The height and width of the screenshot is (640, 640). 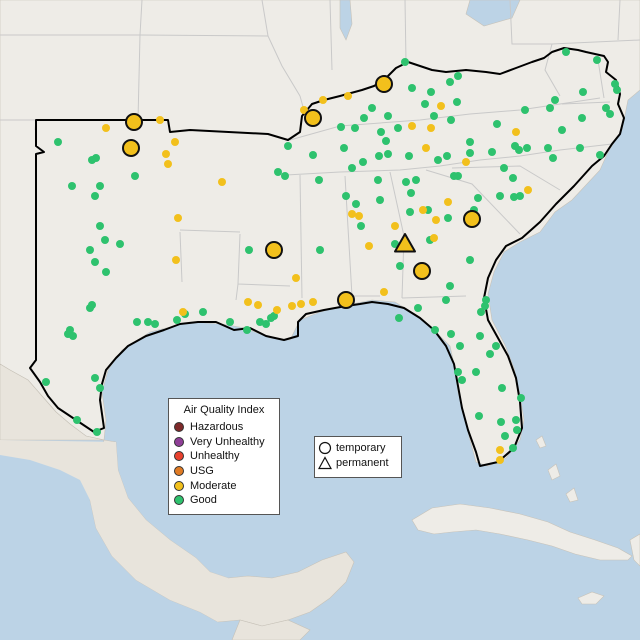 I want to click on type-legend-temporary: temporary, so click(x=358, y=447).